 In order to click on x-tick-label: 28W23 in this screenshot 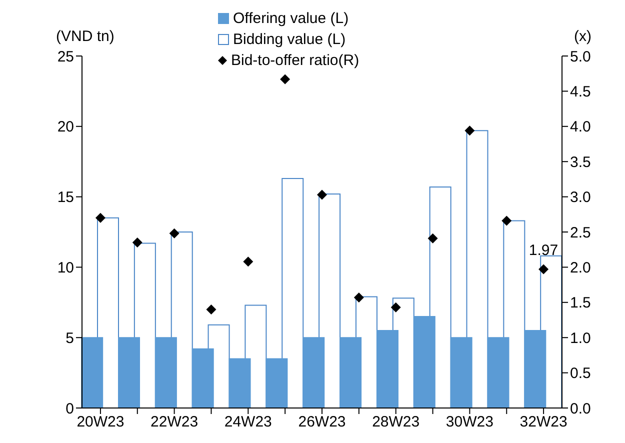, I will do `click(396, 422)`.